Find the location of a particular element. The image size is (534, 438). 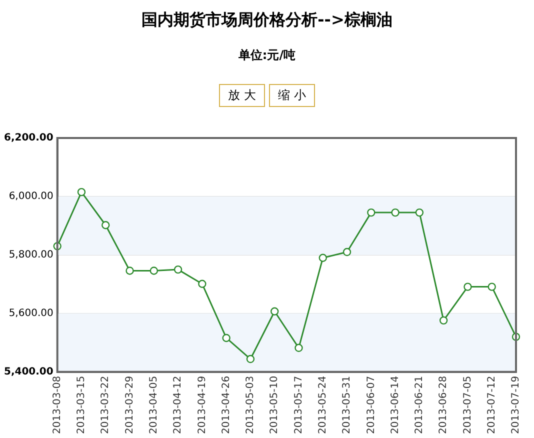

x-tick-label: 2013-03-29 is located at coordinates (130, 405).